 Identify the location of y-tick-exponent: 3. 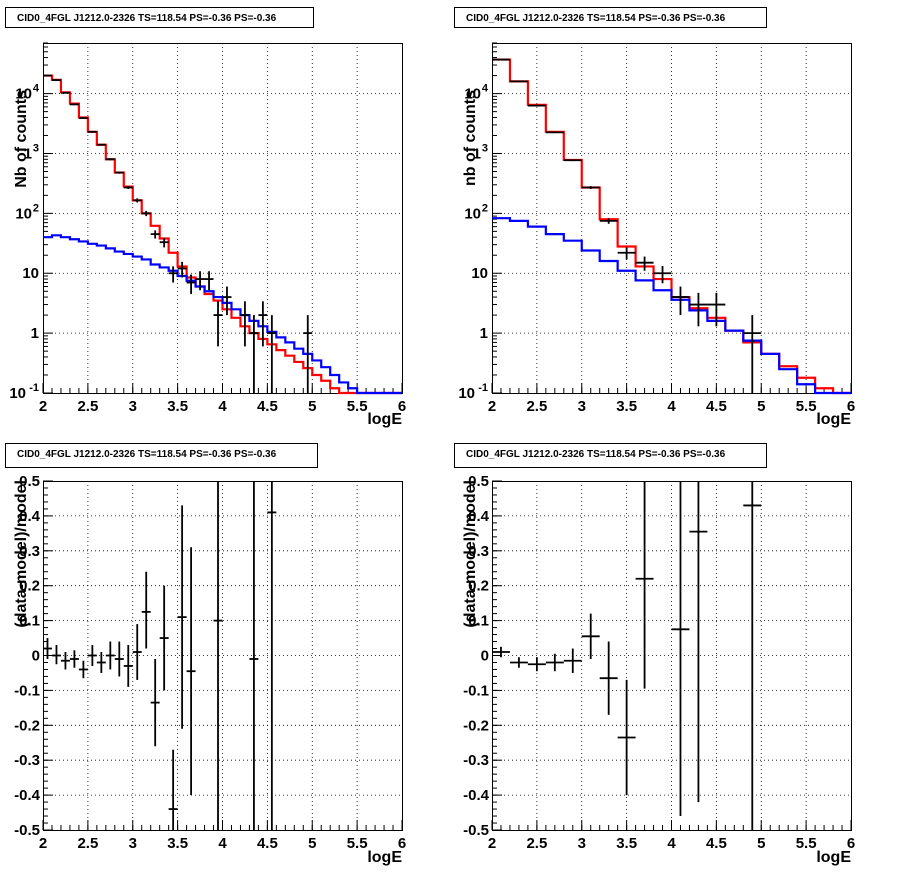
(485, 148).